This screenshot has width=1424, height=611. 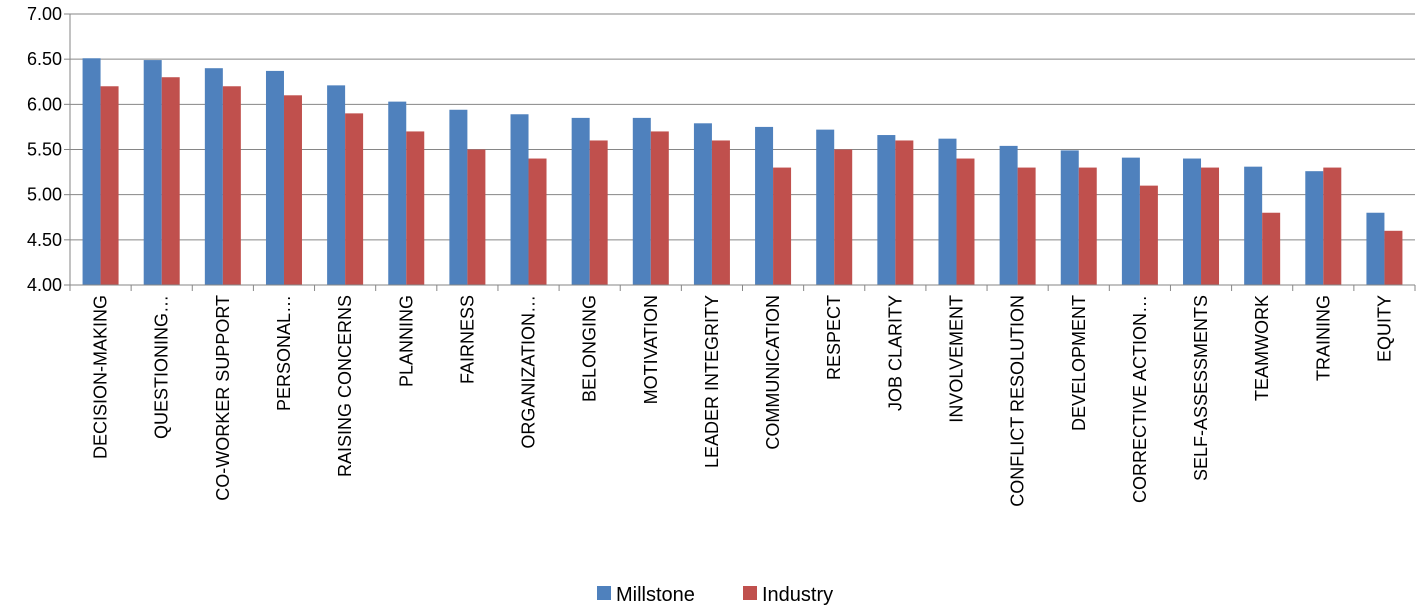 I want to click on x-tick-label: EQUITY, so click(x=1384, y=328).